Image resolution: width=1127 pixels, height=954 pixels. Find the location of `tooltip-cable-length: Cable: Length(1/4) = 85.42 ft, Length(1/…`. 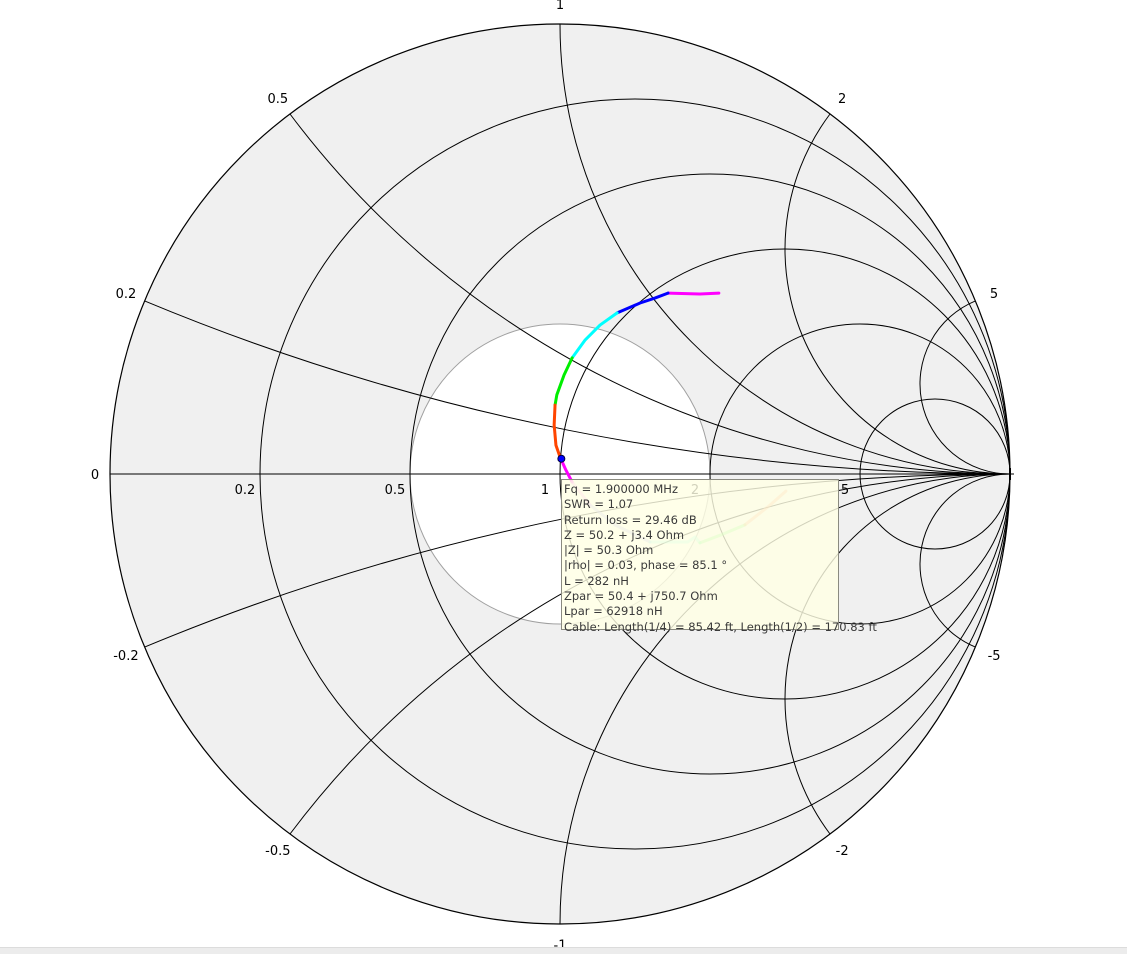

tooltip-cable-length: Cable: Length(1/4) = 85.42 ft, Length(1/… is located at coordinates (720, 626).